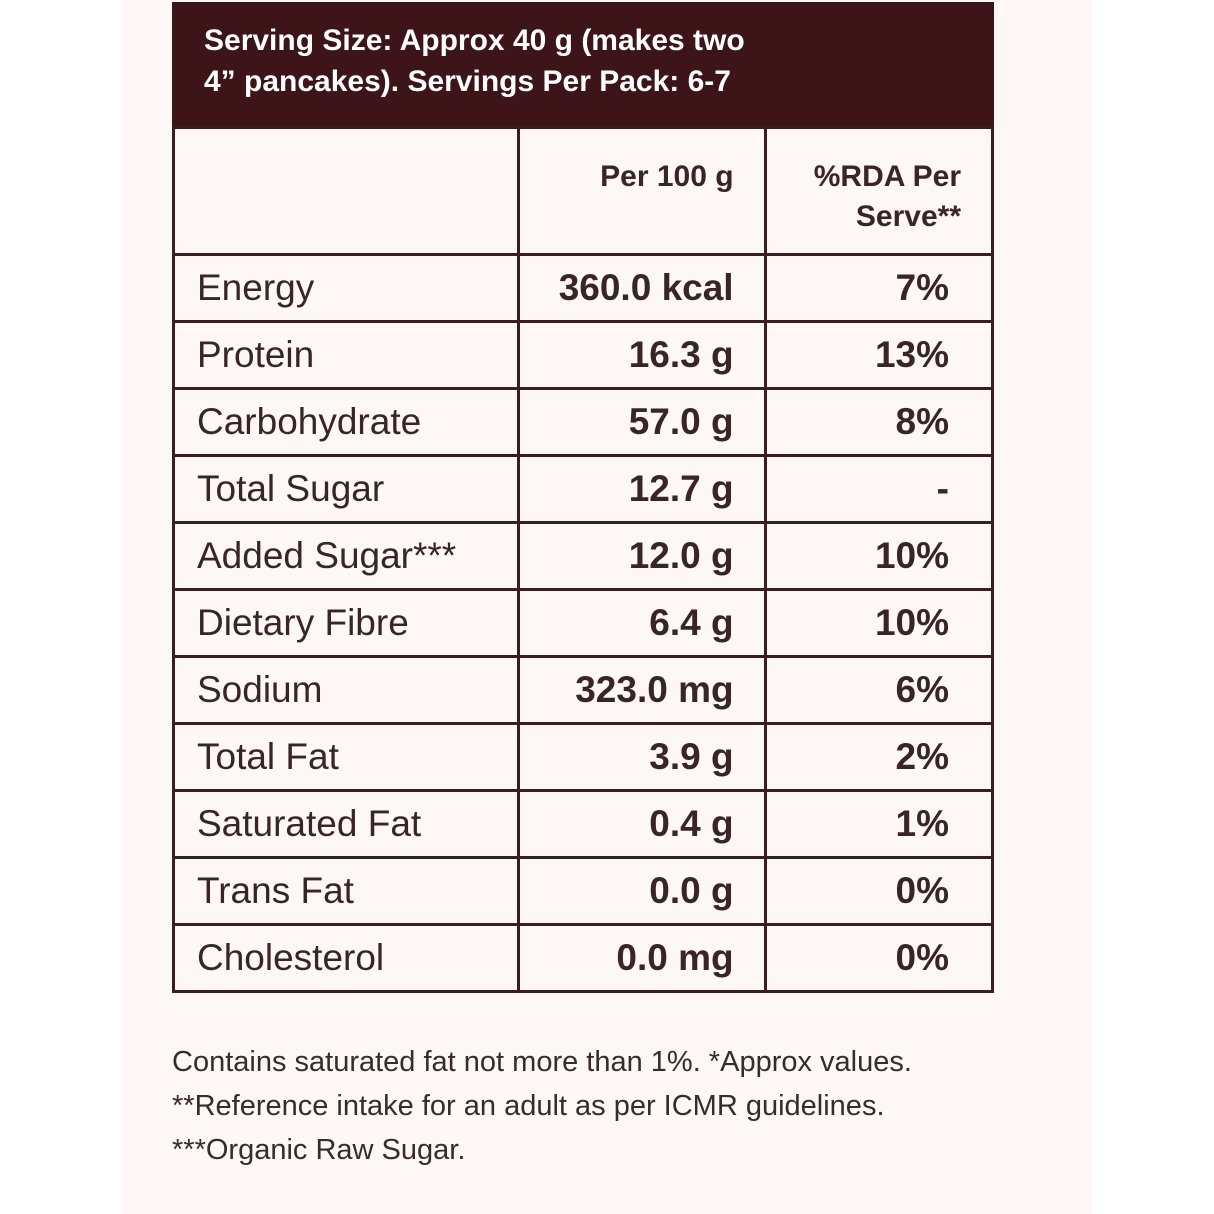 The height and width of the screenshot is (1214, 1214). Describe the element at coordinates (319, 1150) in the screenshot. I see `footnote-organic-sugar: ***Organic Raw Sugar.` at that location.